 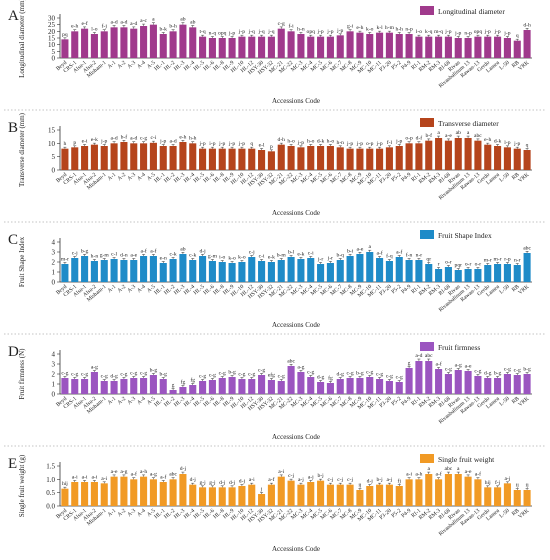 I want to click on data-label: h, so click(x=65, y=144).